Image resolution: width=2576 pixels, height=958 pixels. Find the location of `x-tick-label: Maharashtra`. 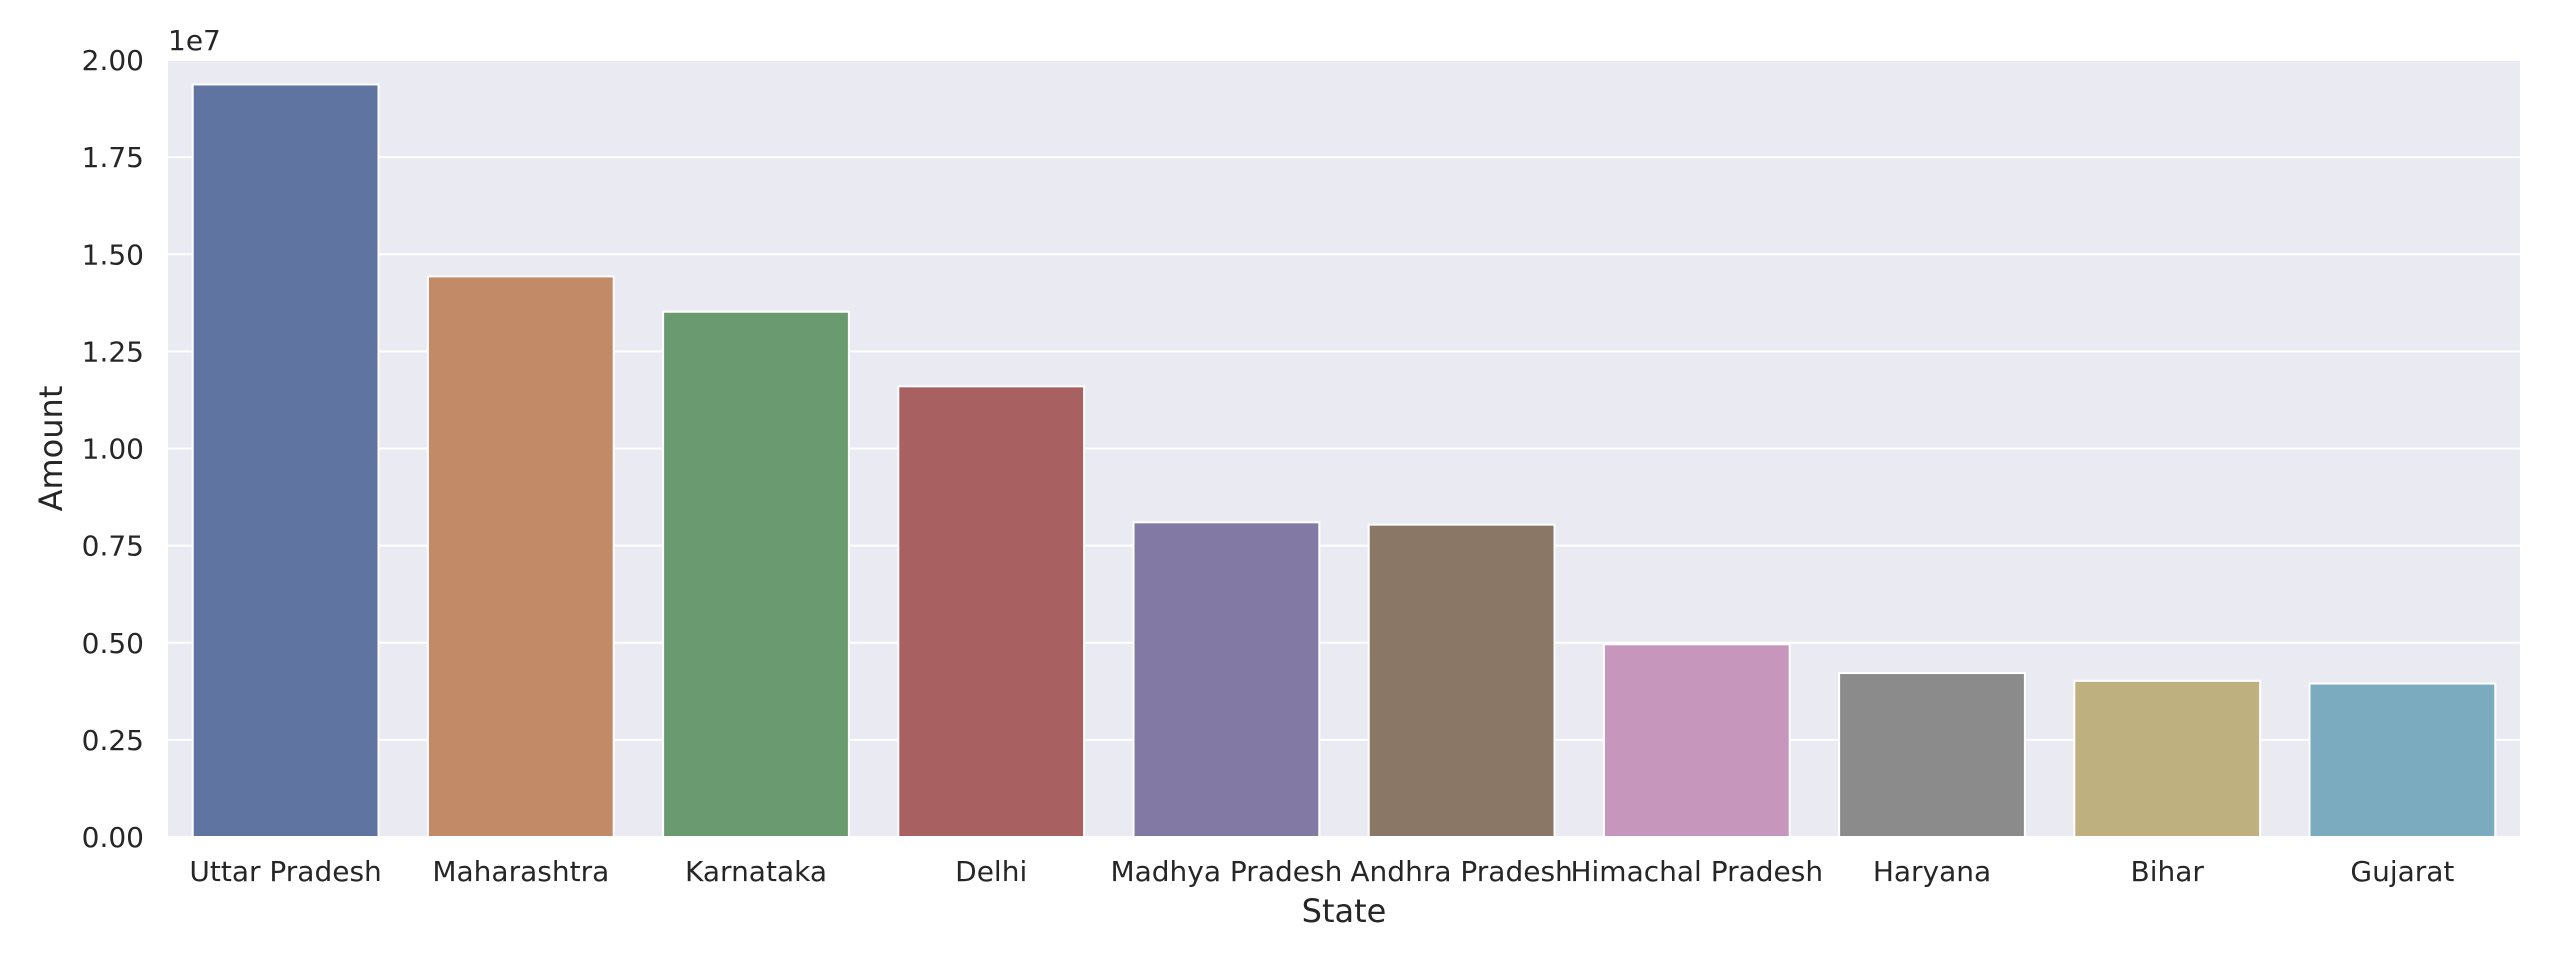

x-tick-label: Maharashtra is located at coordinates (520, 871).